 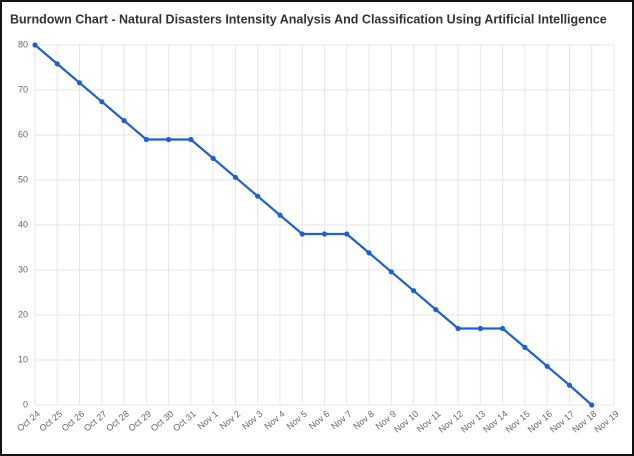 What do you see at coordinates (607, 422) in the screenshot?
I see `x-tick-label: Nov 19` at bounding box center [607, 422].